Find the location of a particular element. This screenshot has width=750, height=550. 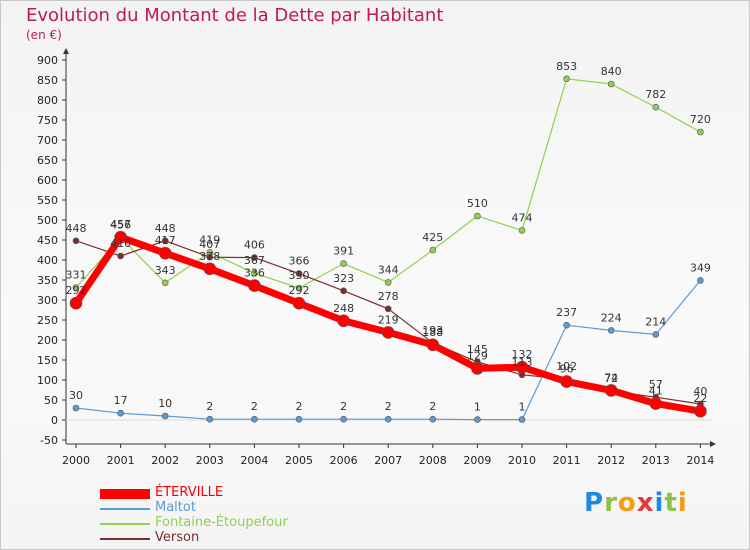

data-label-maltot: 10 is located at coordinates (165, 403).